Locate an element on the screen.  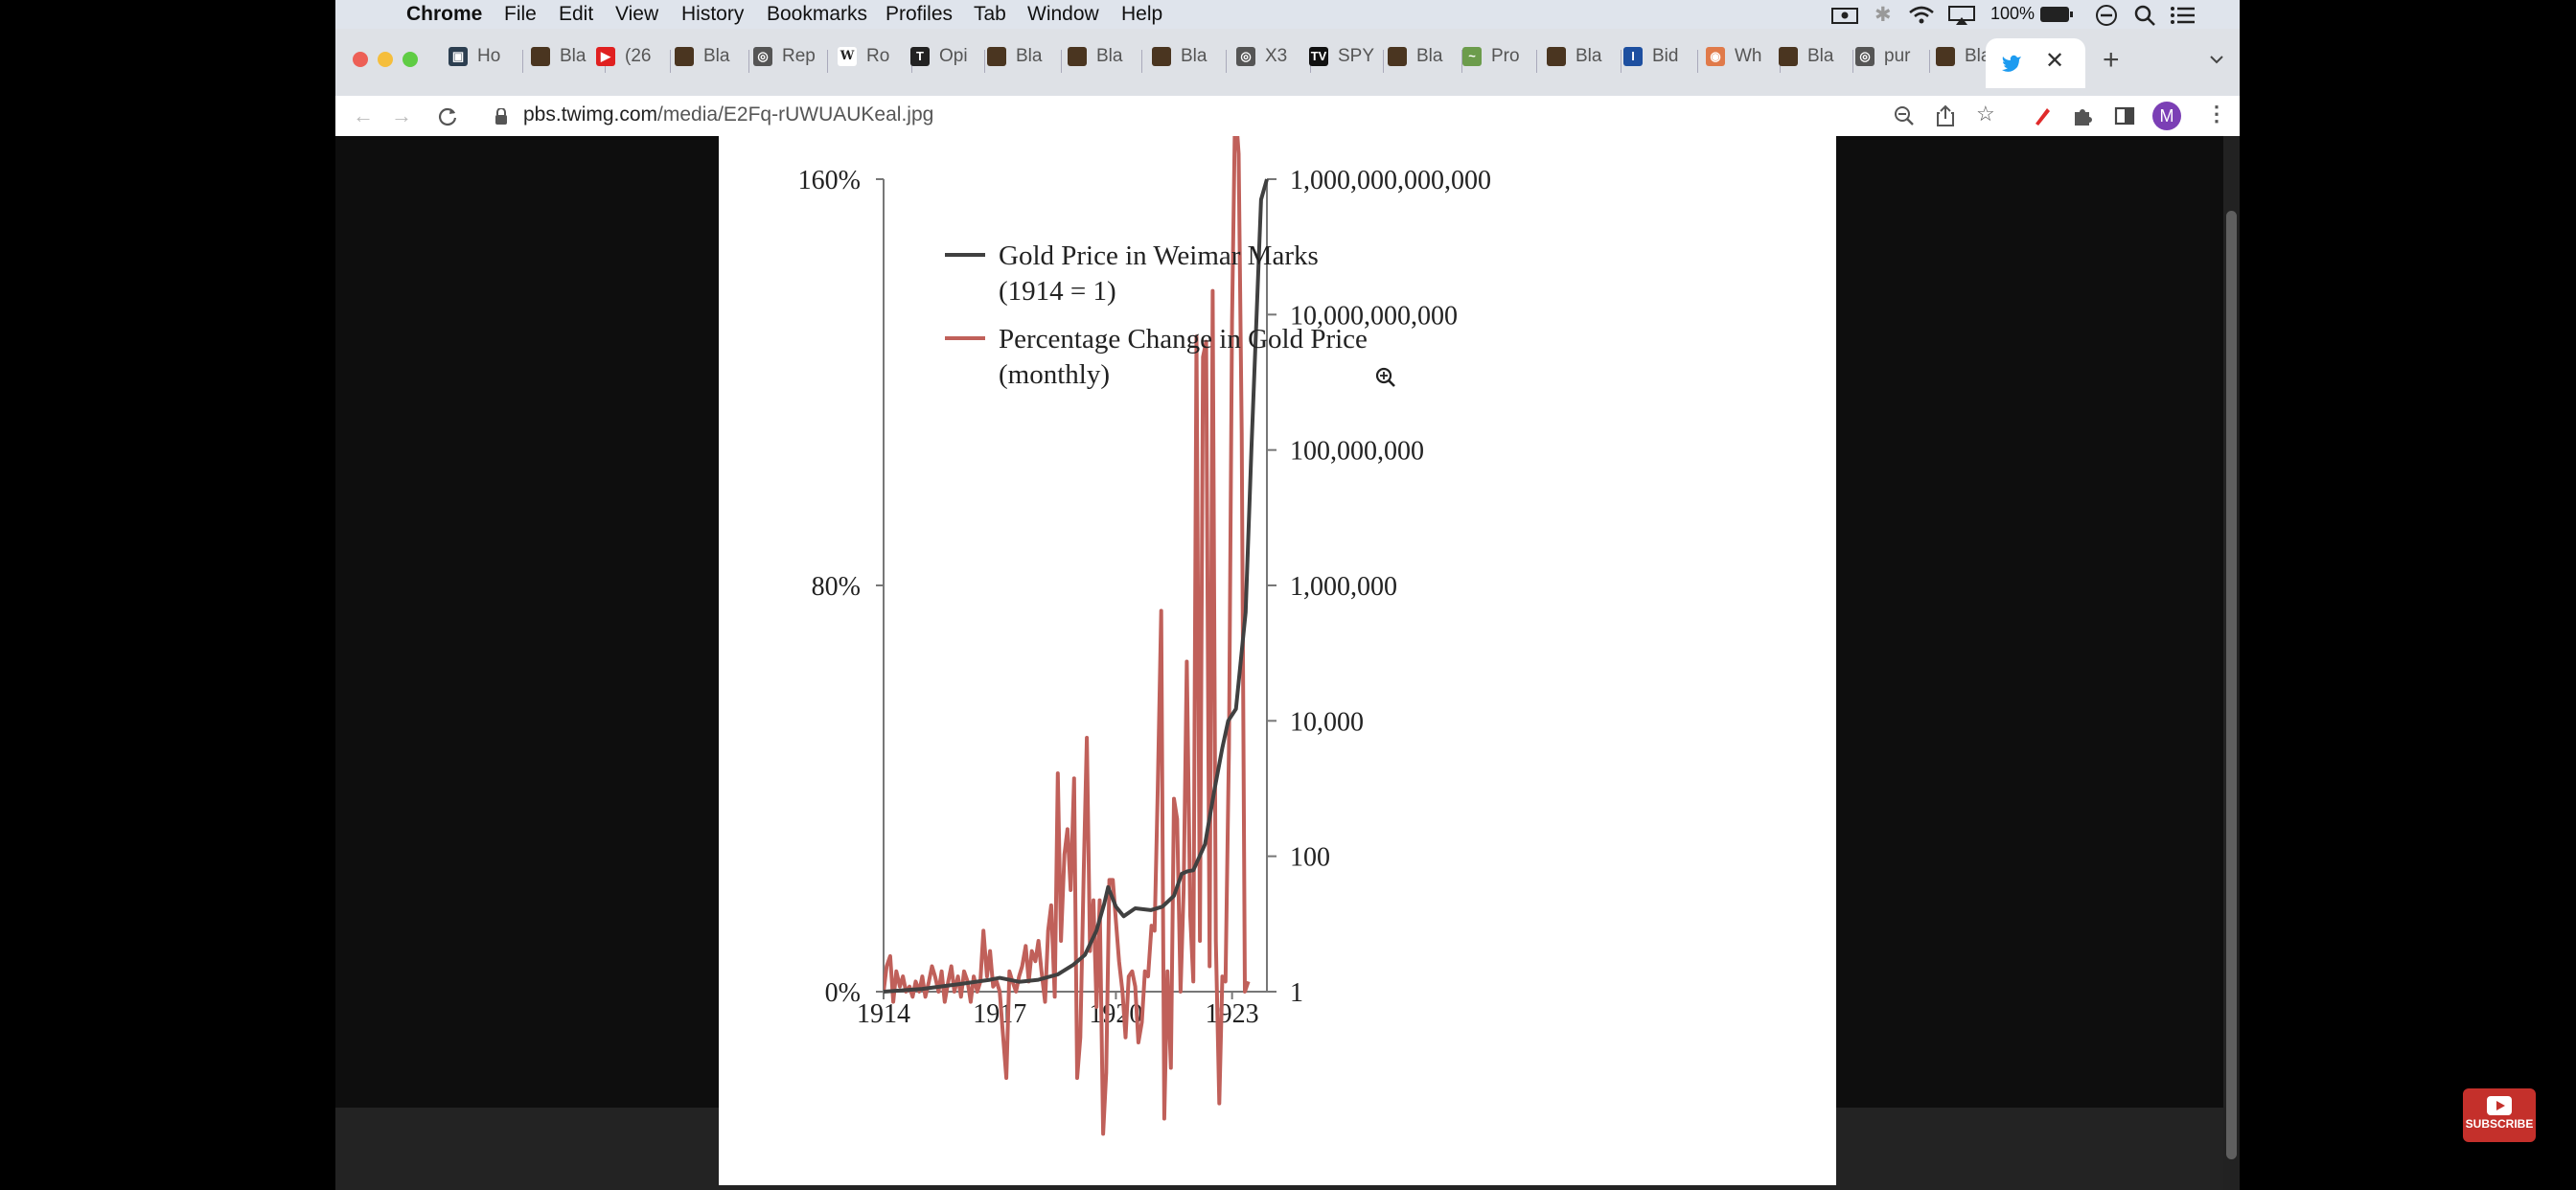
extensions-puzzle-icon is located at coordinates (2082, 116).